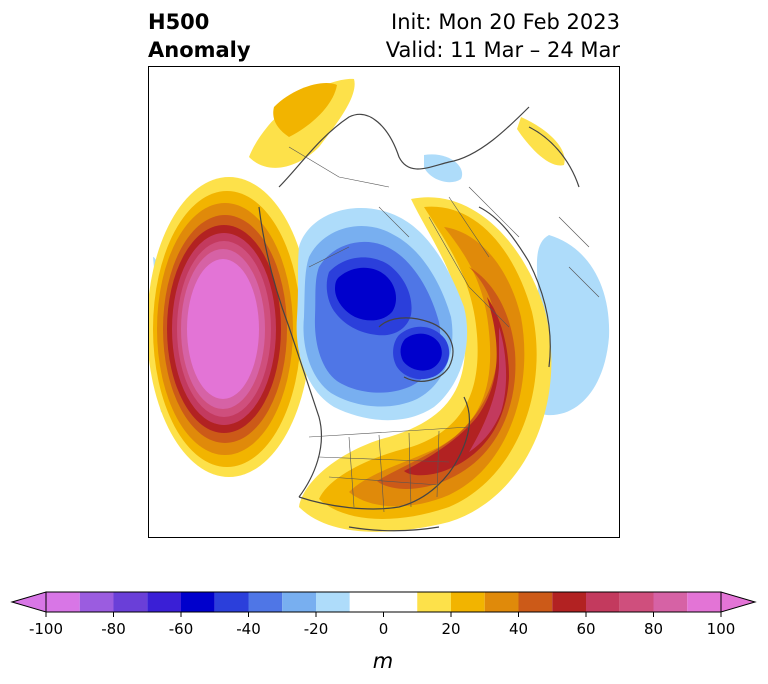 The height and width of the screenshot is (684, 768). What do you see at coordinates (450, 629) in the screenshot?
I see `colorbar-tick-label: 20` at bounding box center [450, 629].